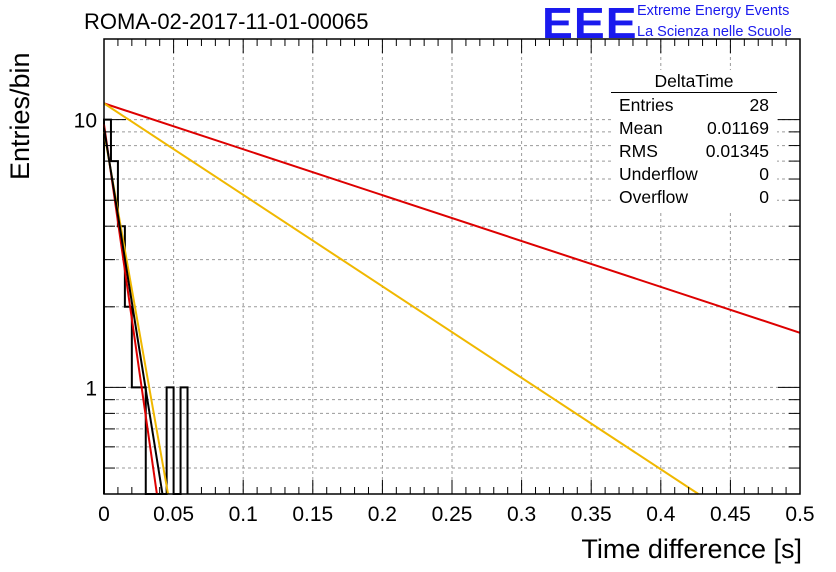  Describe the element at coordinates (694, 128) in the screenshot. I see `stats-row: Mean 0.01169` at that location.